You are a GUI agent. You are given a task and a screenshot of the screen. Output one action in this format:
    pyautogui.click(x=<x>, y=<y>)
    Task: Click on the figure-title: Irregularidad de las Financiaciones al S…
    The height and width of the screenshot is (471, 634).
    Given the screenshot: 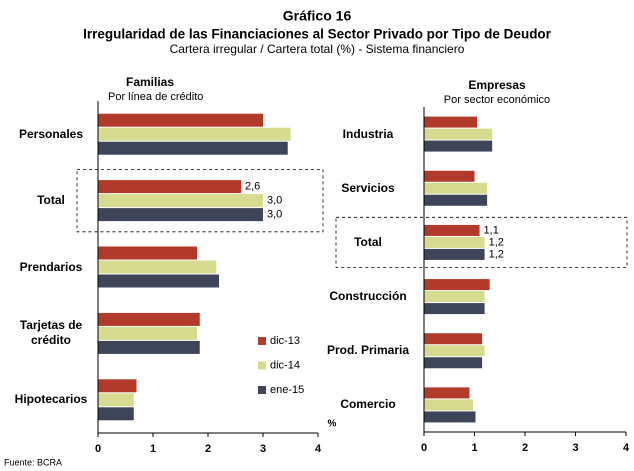 What is the action you would take?
    pyautogui.click(x=317, y=34)
    